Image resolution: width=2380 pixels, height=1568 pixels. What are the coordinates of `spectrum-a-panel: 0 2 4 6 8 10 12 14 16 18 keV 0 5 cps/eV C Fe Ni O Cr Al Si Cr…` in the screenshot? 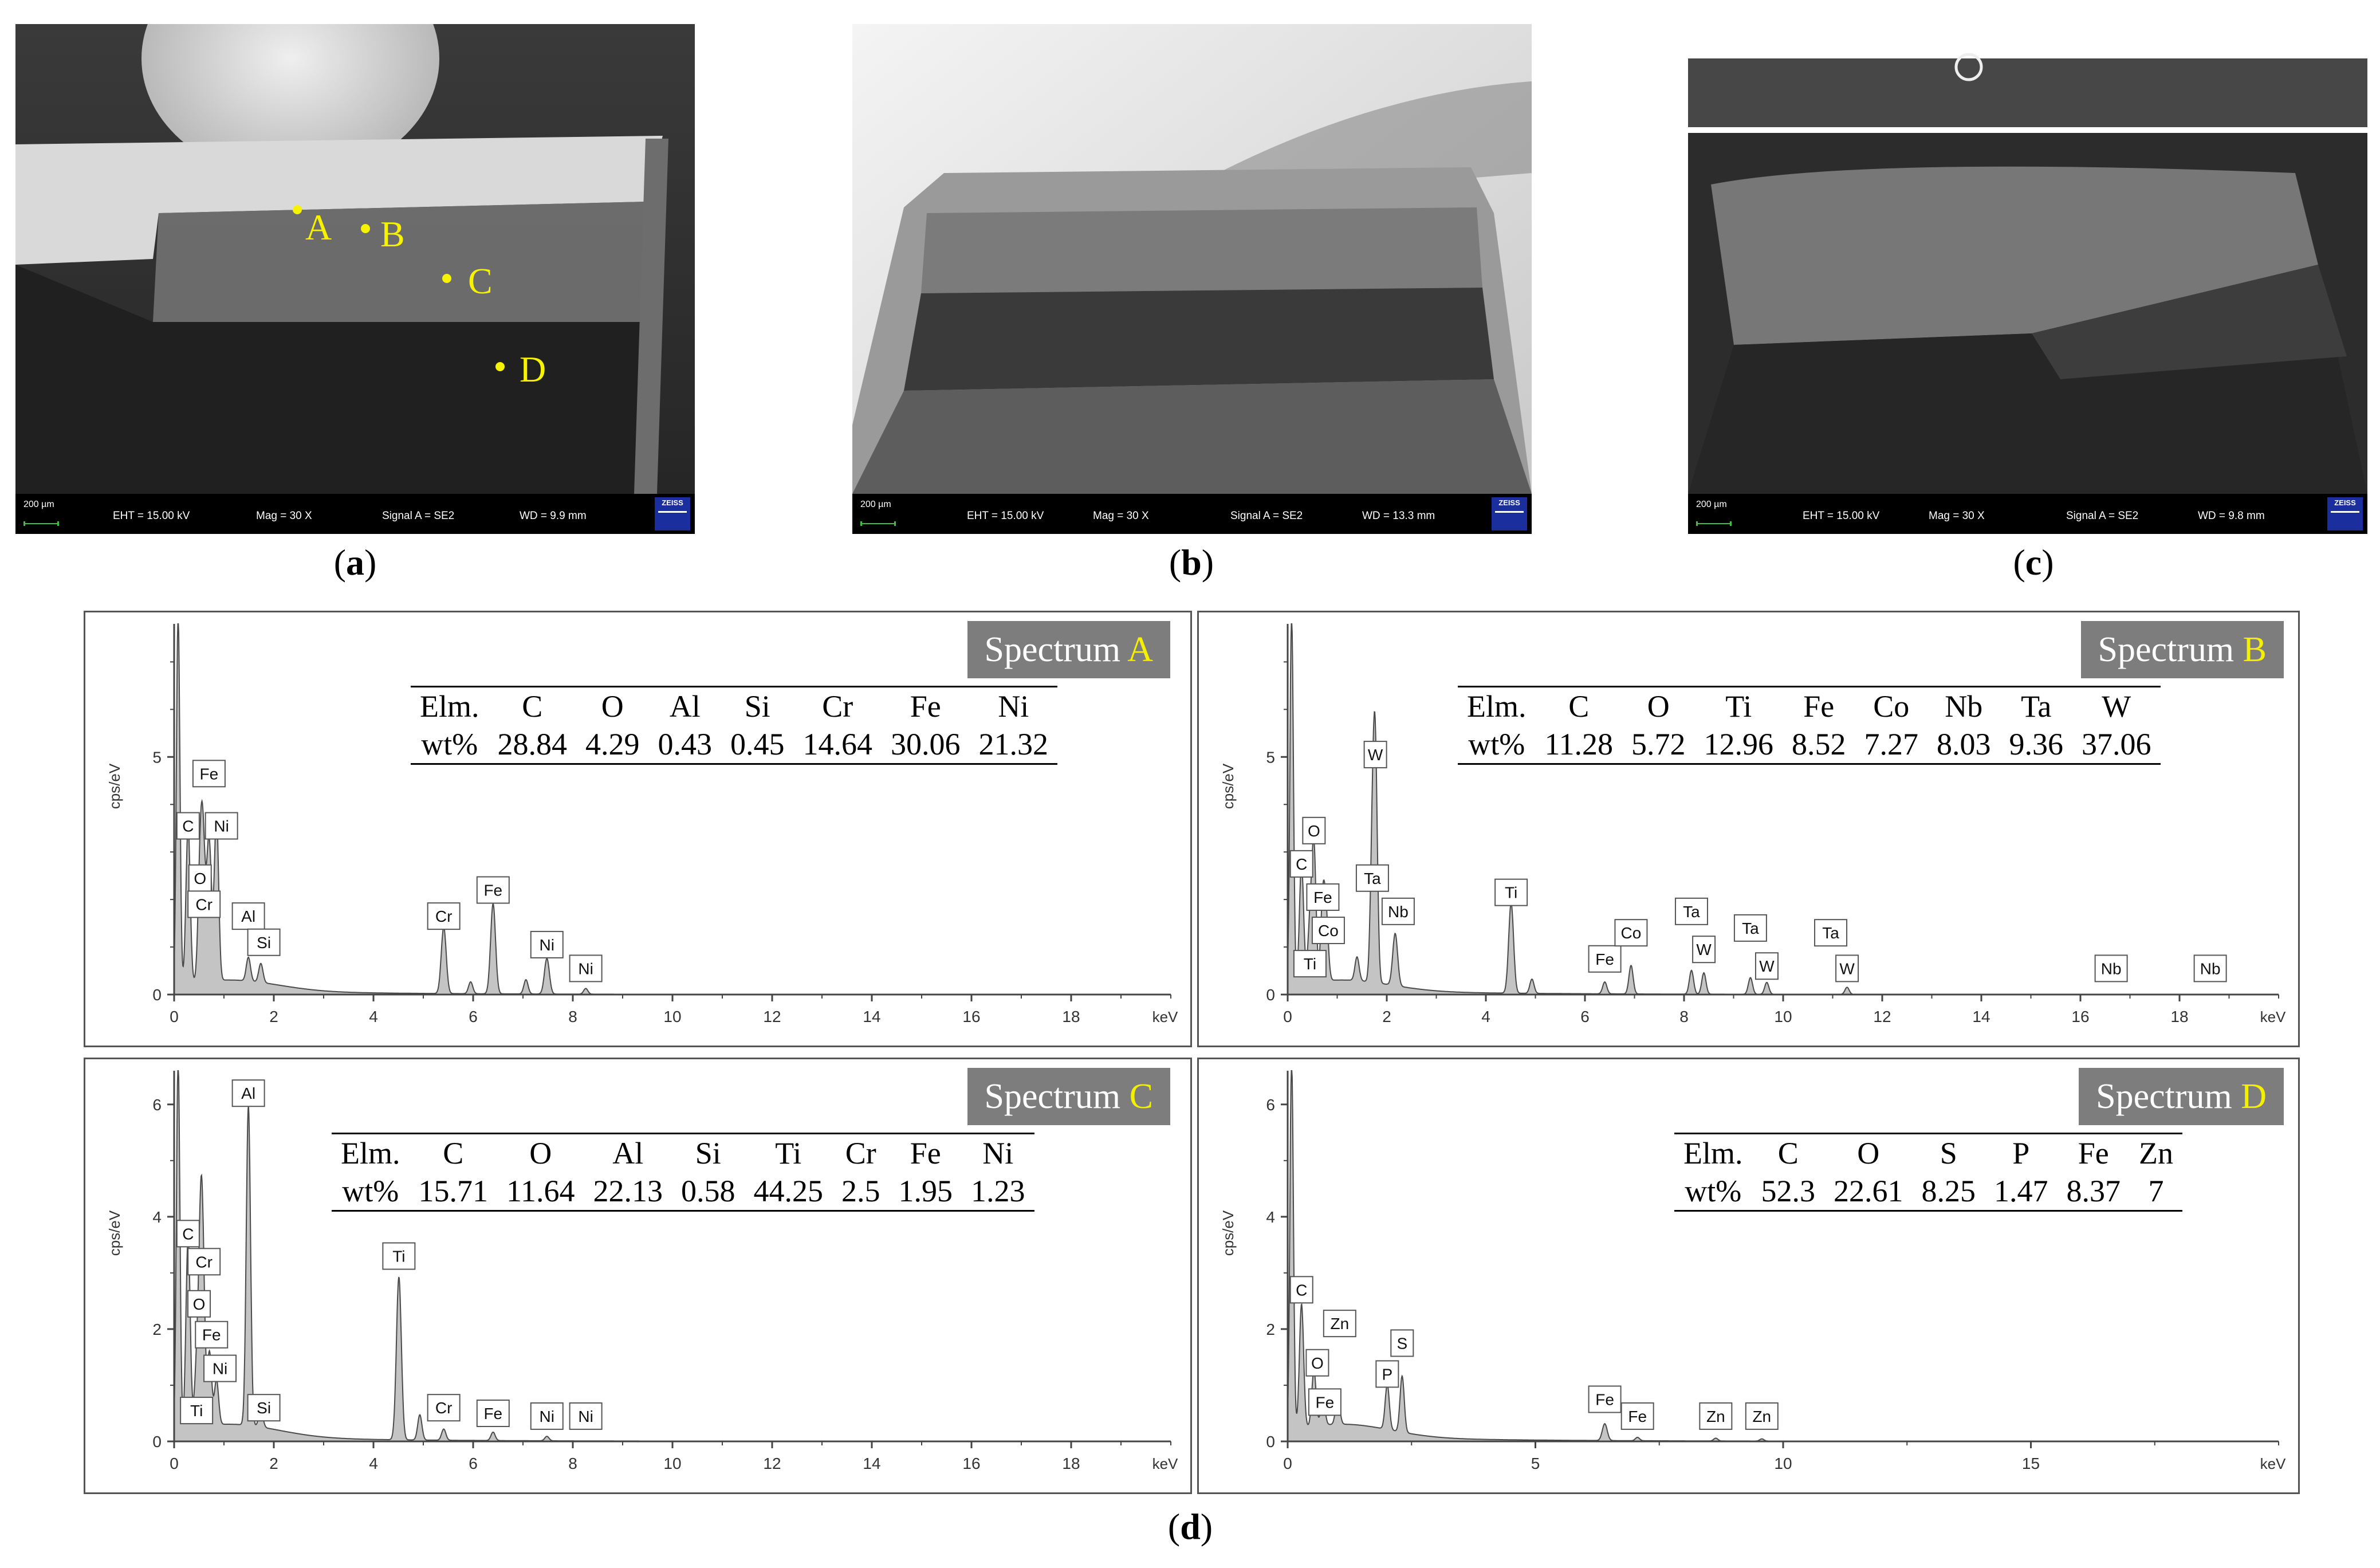 It's located at (638, 829).